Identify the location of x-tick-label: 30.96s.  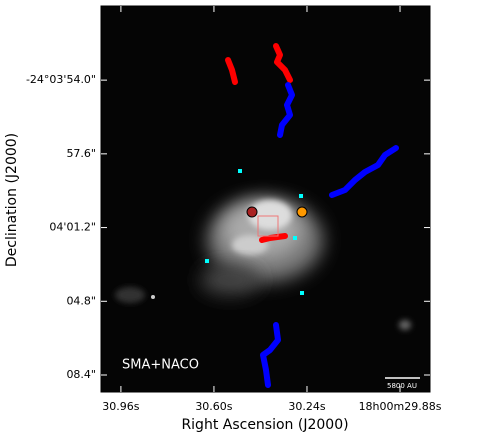
(120, 406).